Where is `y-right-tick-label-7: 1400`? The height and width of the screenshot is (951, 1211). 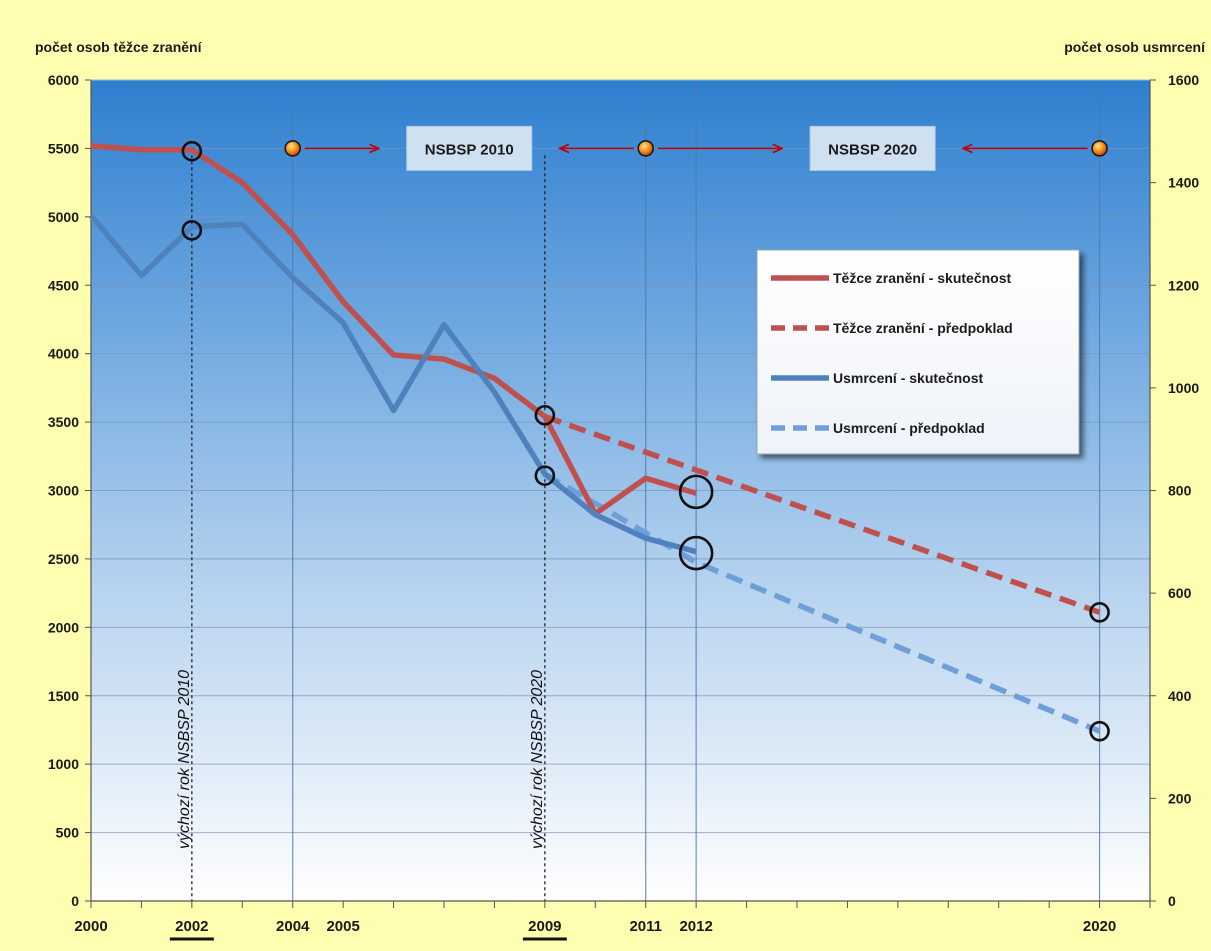
y-right-tick-label-7: 1400 is located at coordinates (1183, 183).